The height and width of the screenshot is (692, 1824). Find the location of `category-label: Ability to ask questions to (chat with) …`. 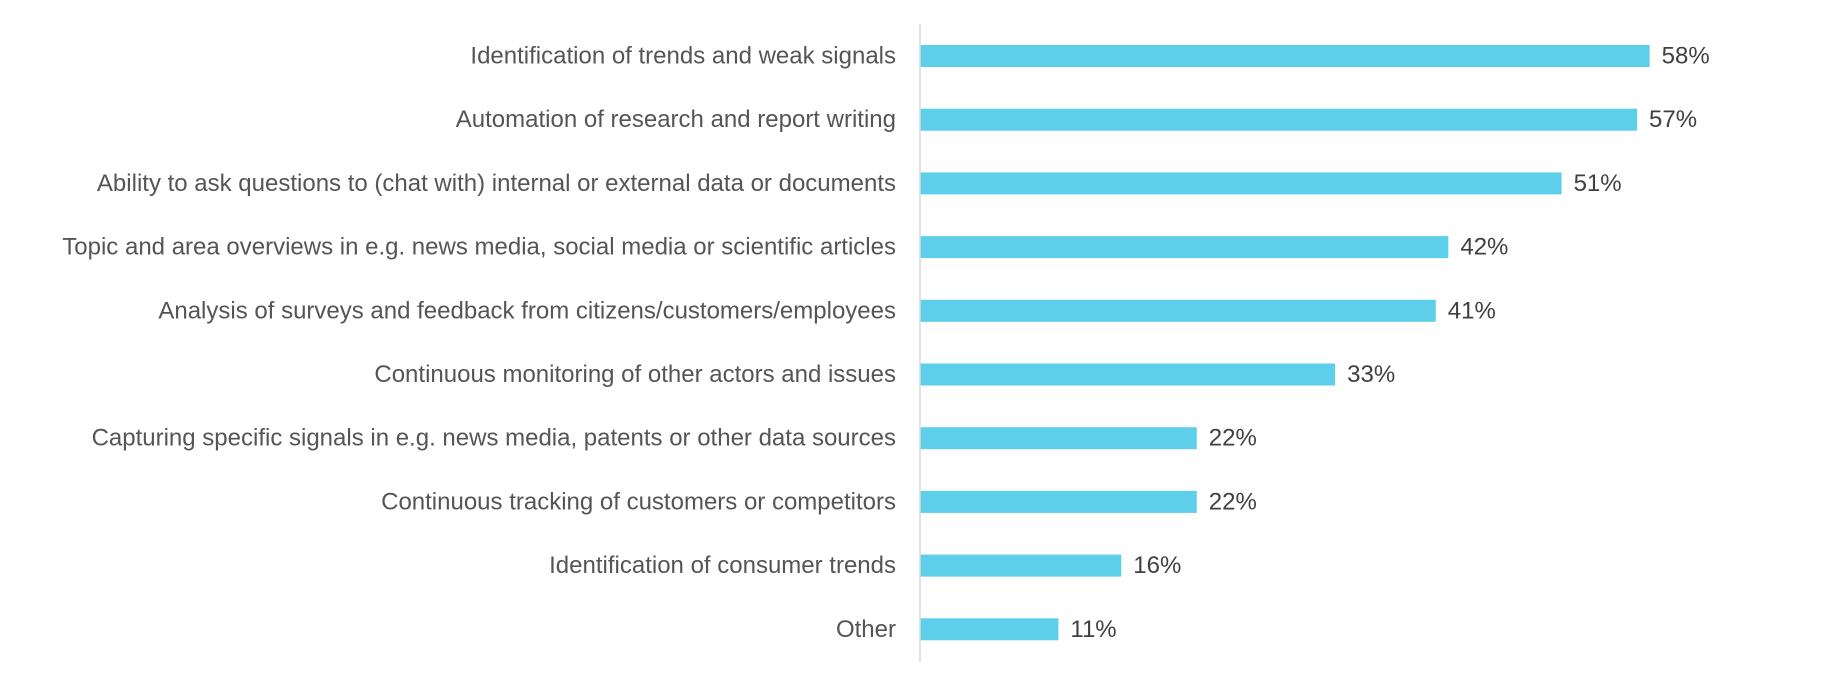

category-label: Ability to ask questions to (chat with) … is located at coordinates (496, 183).